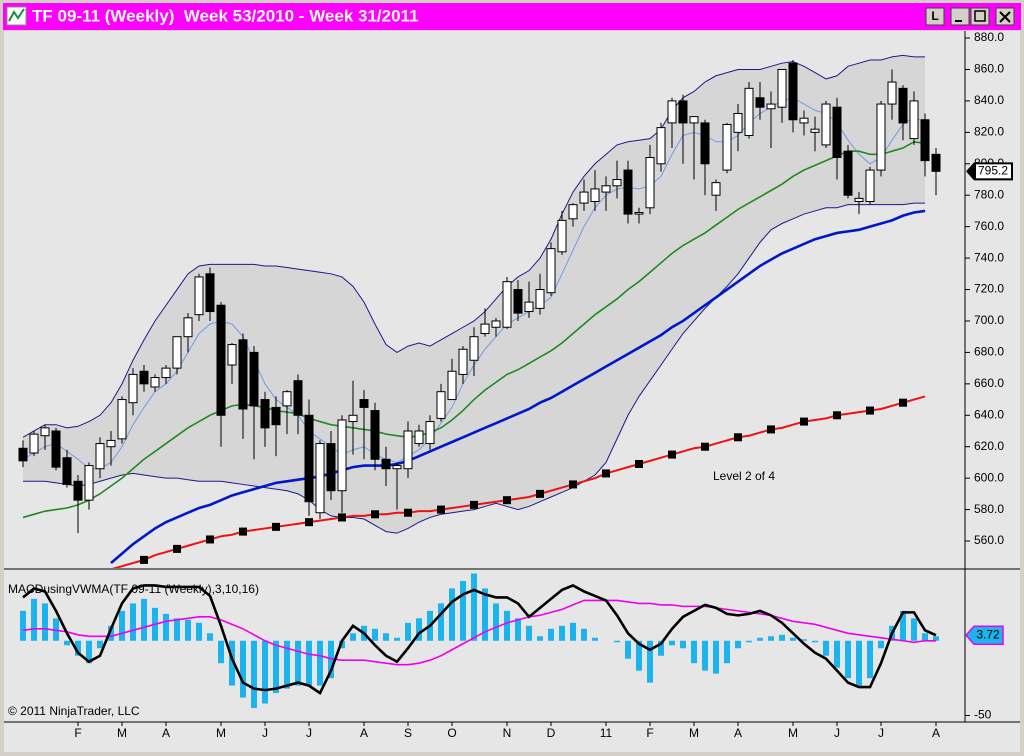  Describe the element at coordinates (989, 226) in the screenshot. I see `y-tick-label: 760.0` at that location.